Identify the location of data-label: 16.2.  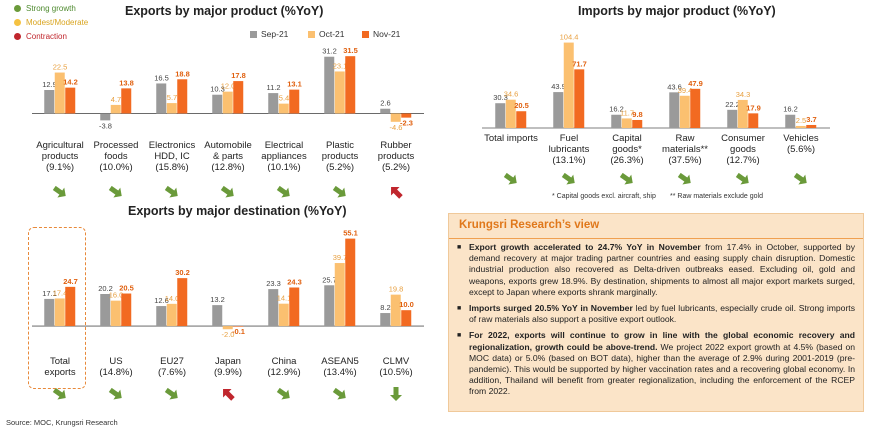
(616, 109).